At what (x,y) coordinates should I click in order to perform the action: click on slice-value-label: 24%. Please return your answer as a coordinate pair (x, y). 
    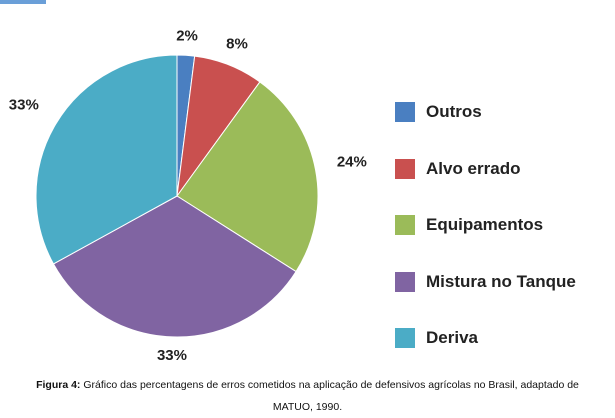
    Looking at the image, I should click on (352, 162).